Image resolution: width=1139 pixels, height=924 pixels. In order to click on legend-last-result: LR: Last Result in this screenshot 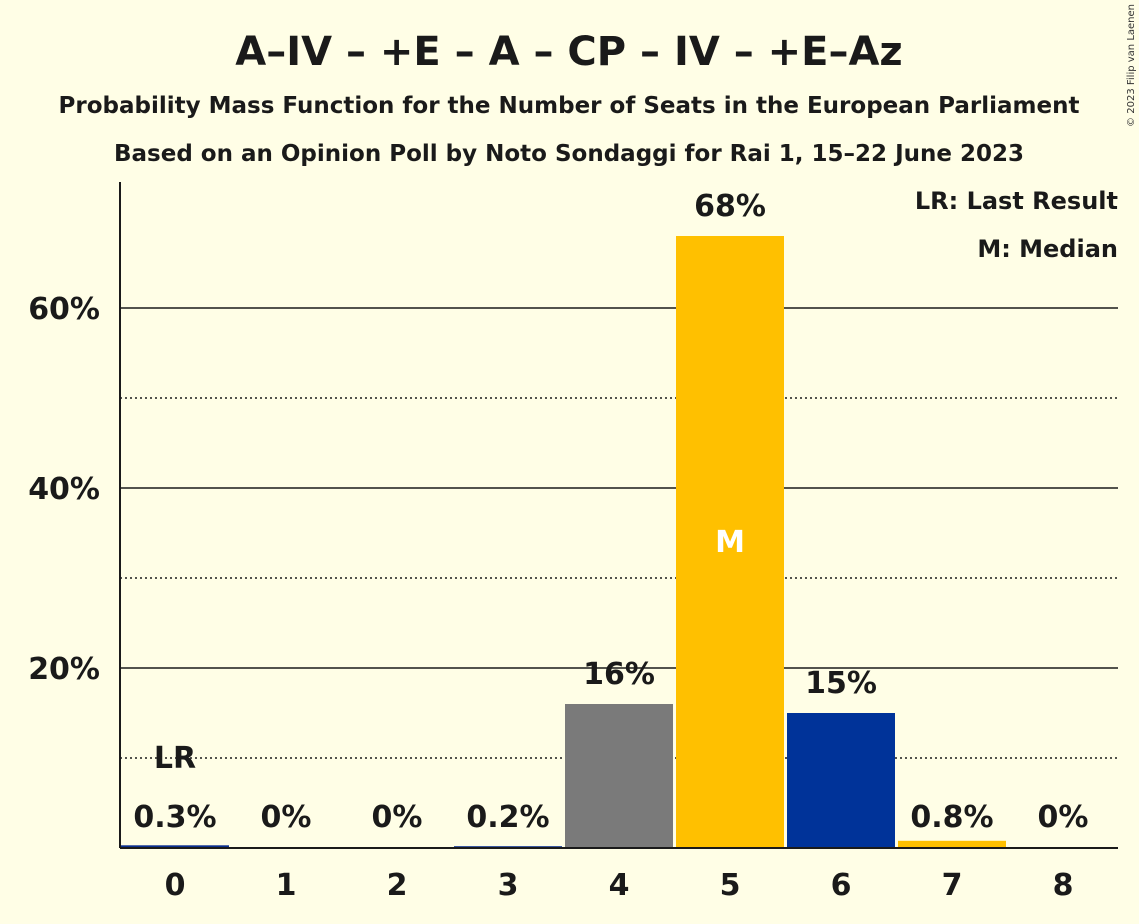, I will do `click(1016, 201)`.